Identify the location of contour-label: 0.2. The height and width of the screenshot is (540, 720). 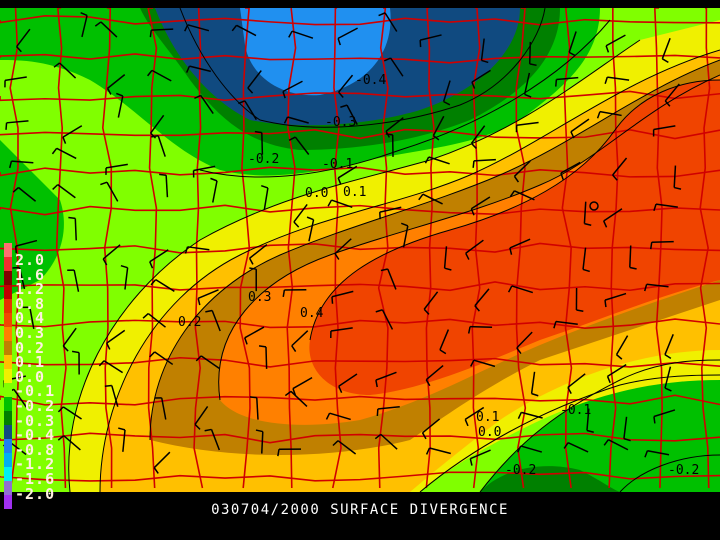
(189, 322).